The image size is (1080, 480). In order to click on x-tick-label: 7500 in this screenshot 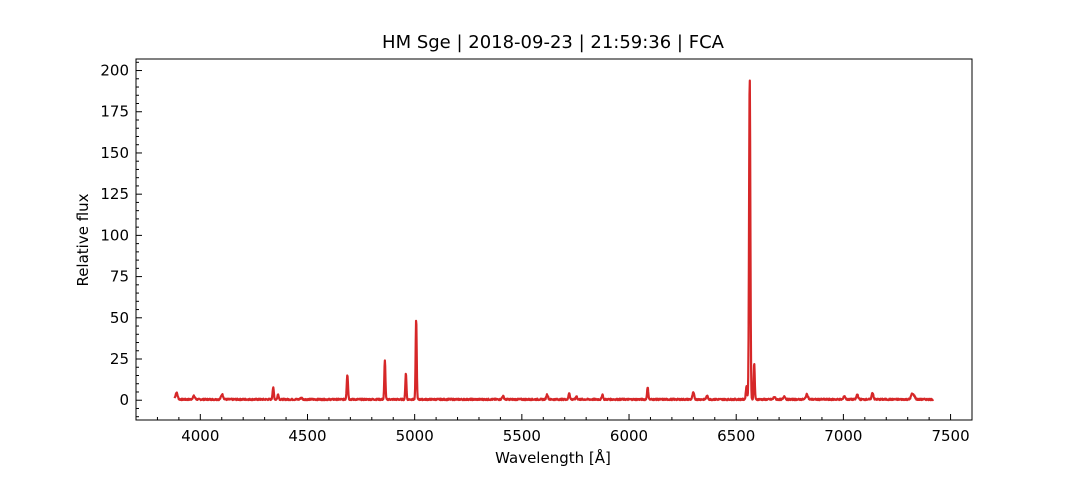, I will do `click(950, 436)`.